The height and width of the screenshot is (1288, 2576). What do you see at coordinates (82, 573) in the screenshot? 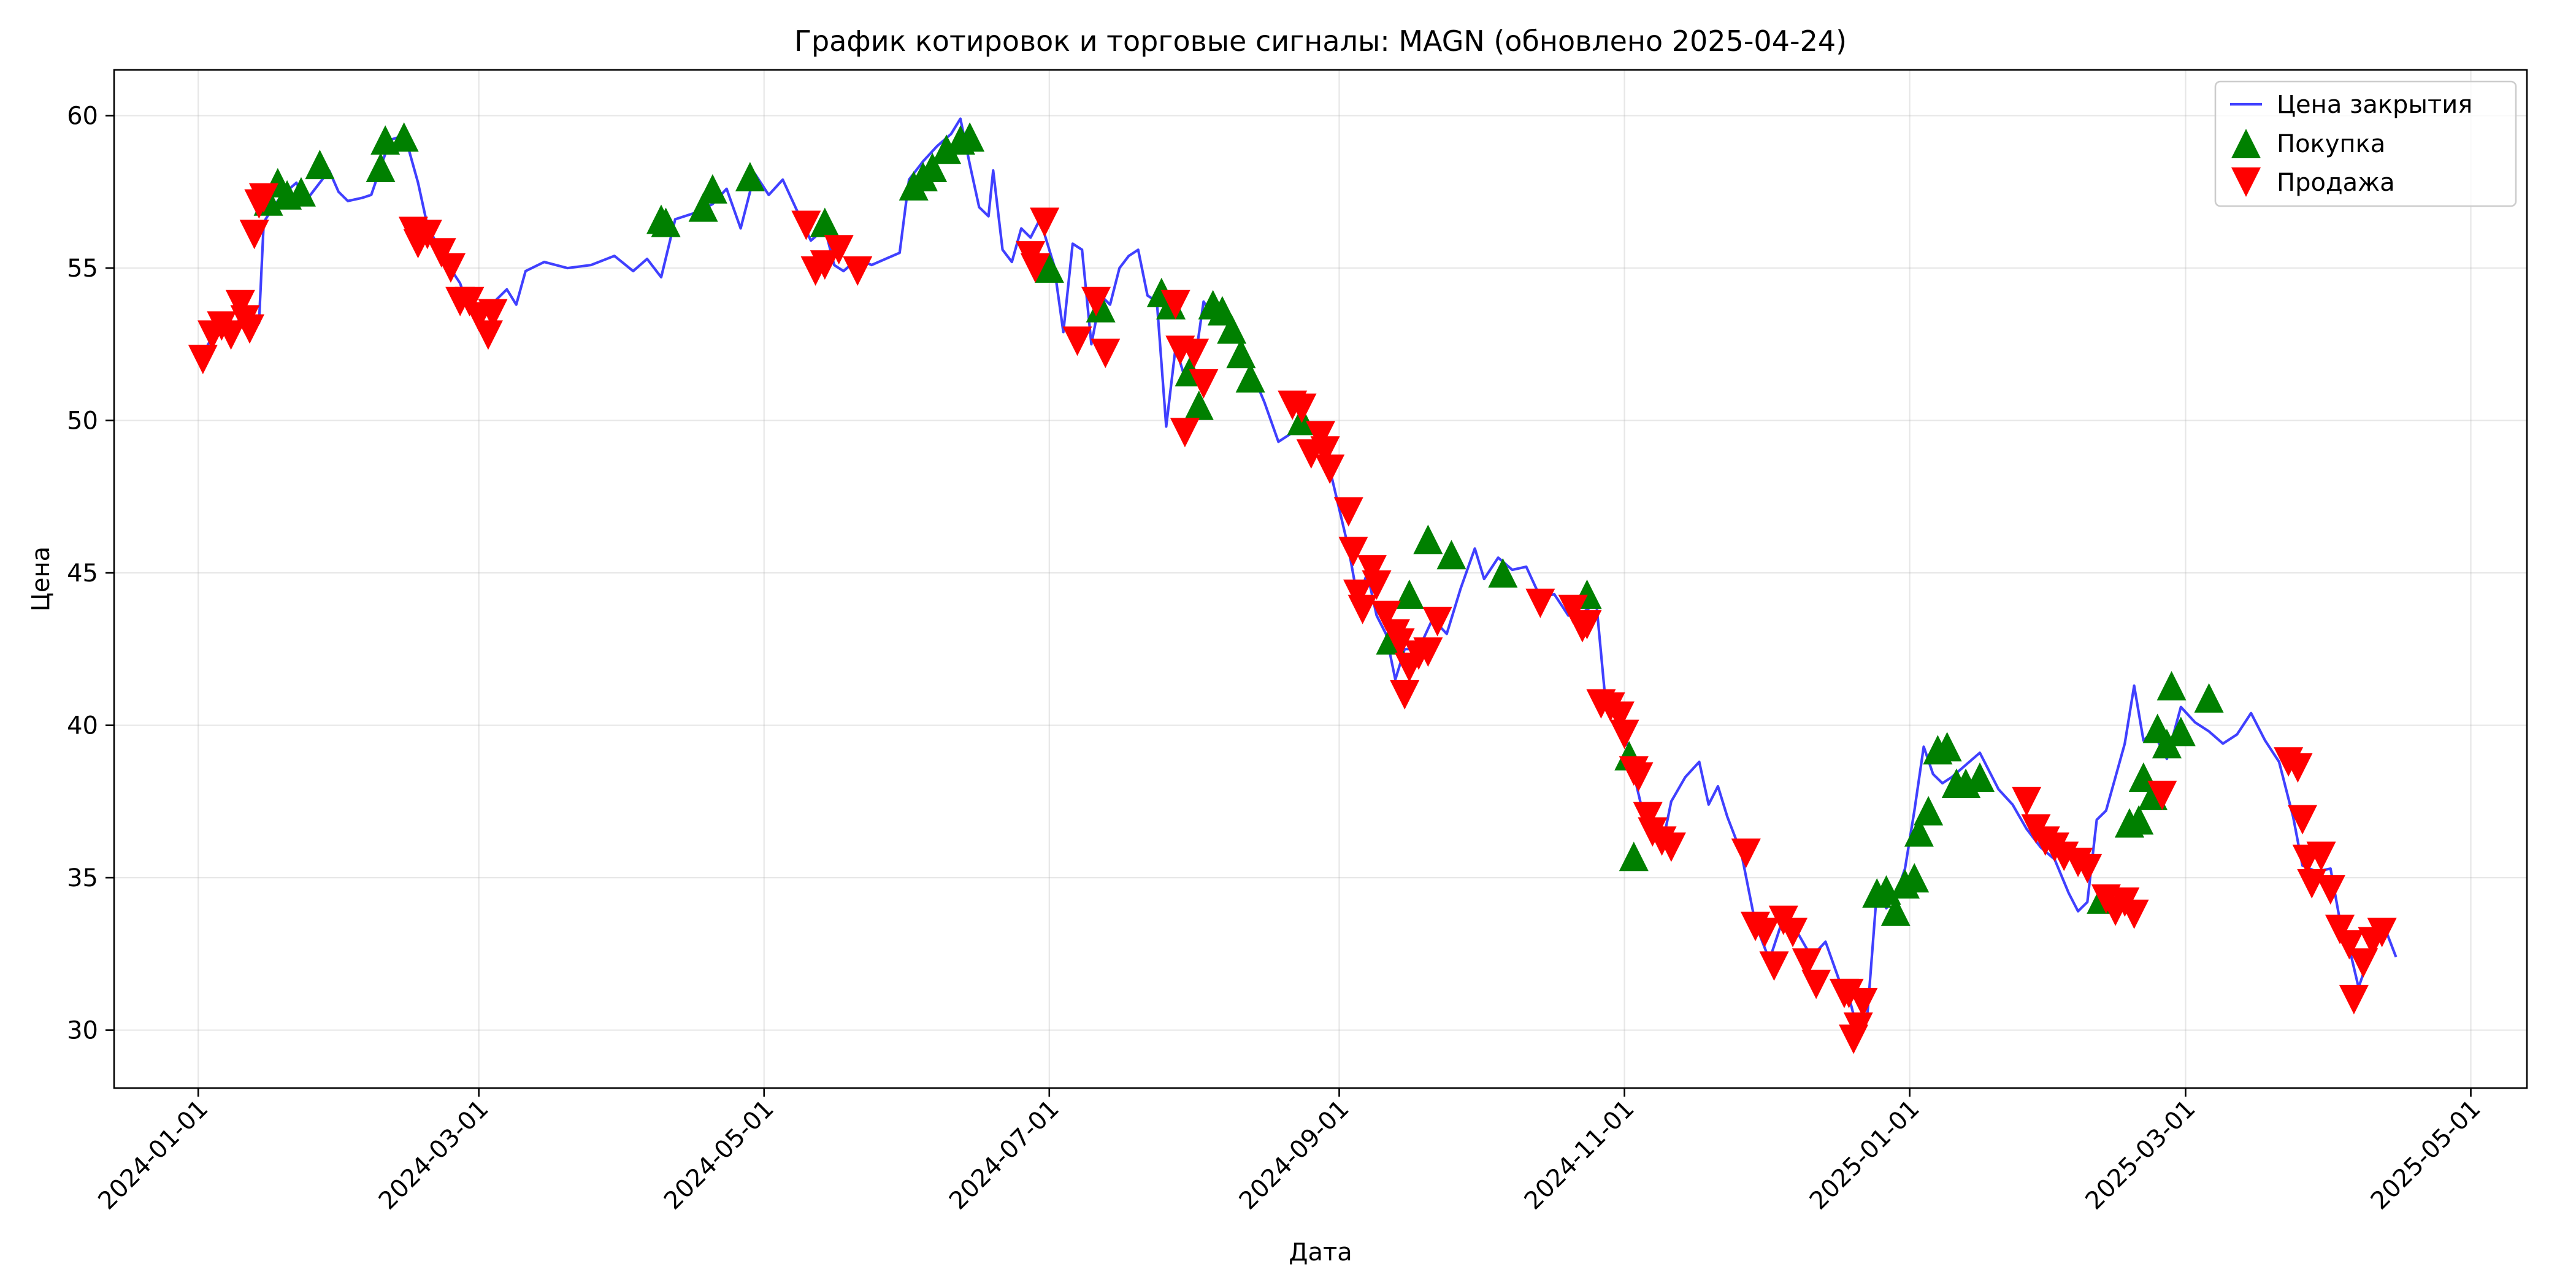
I see `y-tick-label: 45` at bounding box center [82, 573].